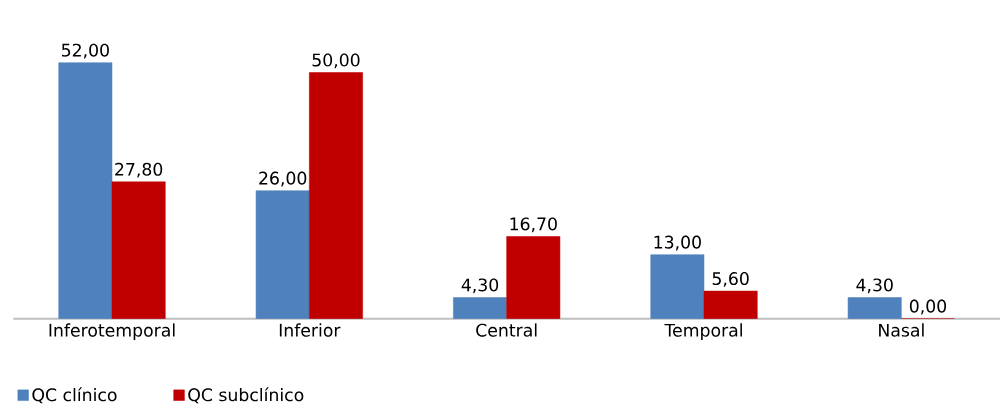 The height and width of the screenshot is (412, 1008). I want to click on x-tick-label: Nasal, so click(901, 330).